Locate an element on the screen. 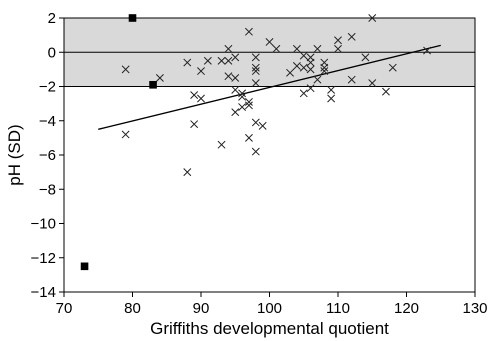 The width and height of the screenshot is (489, 341). x-tick-label: 130 is located at coordinates (474, 308).